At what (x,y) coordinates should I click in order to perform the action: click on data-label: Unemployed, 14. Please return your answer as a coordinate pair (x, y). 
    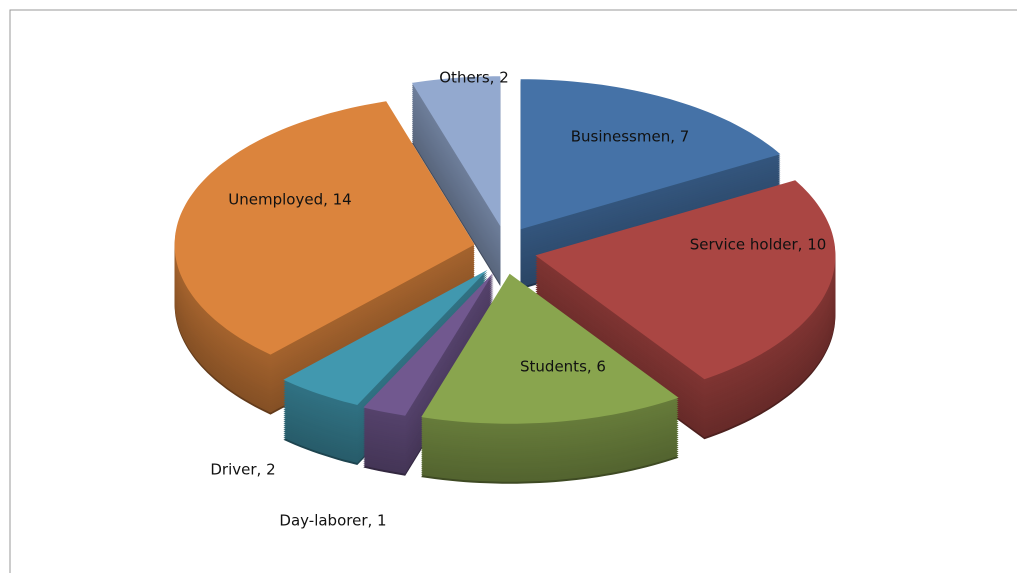
    Looking at the image, I should click on (289, 200).